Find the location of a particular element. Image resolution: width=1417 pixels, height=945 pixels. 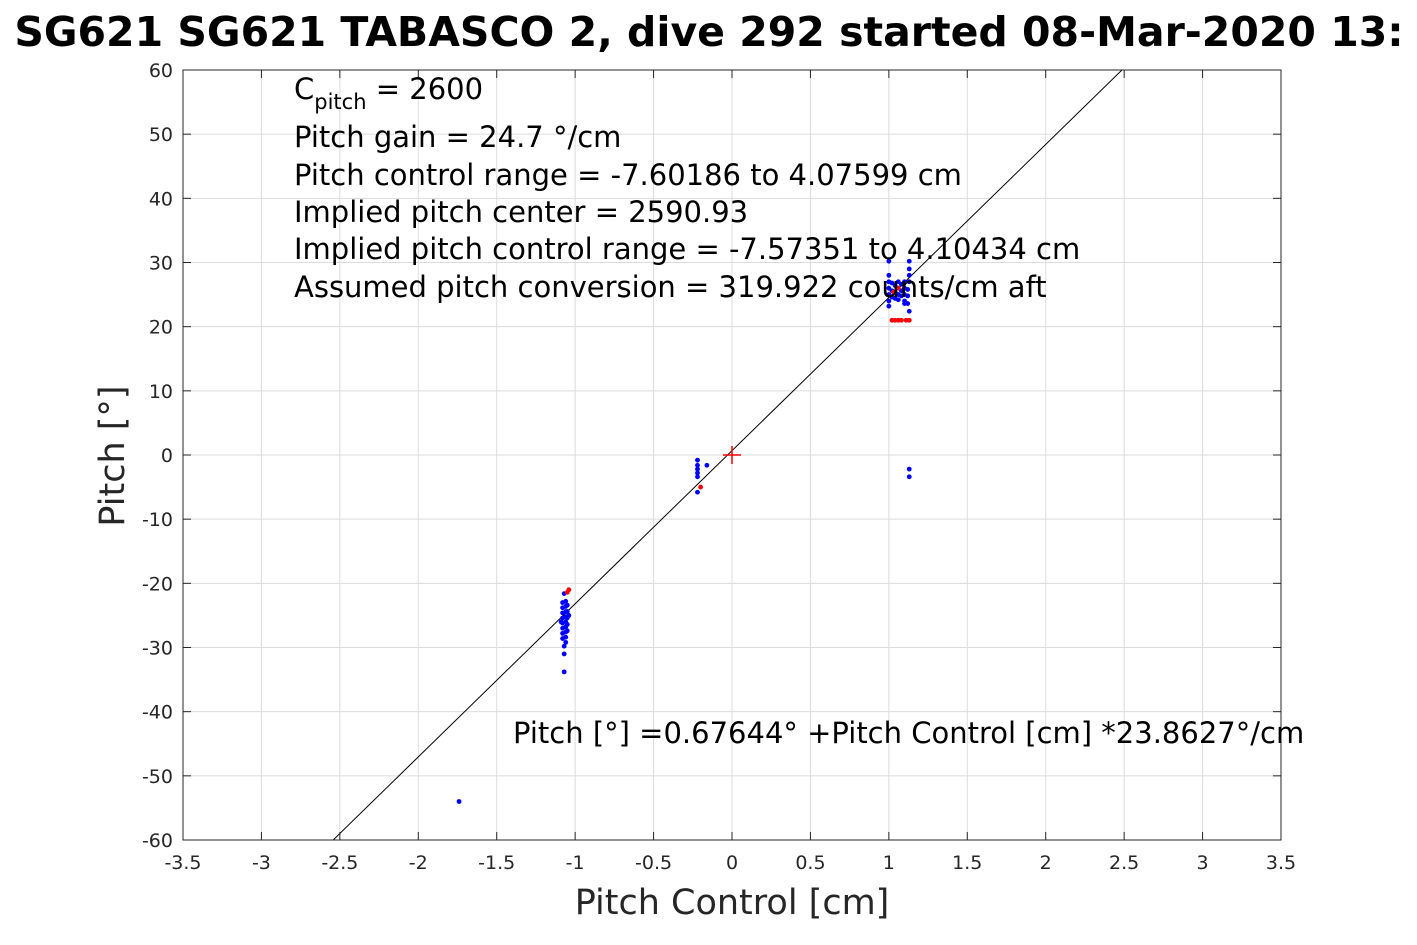

x-tick-label: -3.5 is located at coordinates (182, 863).